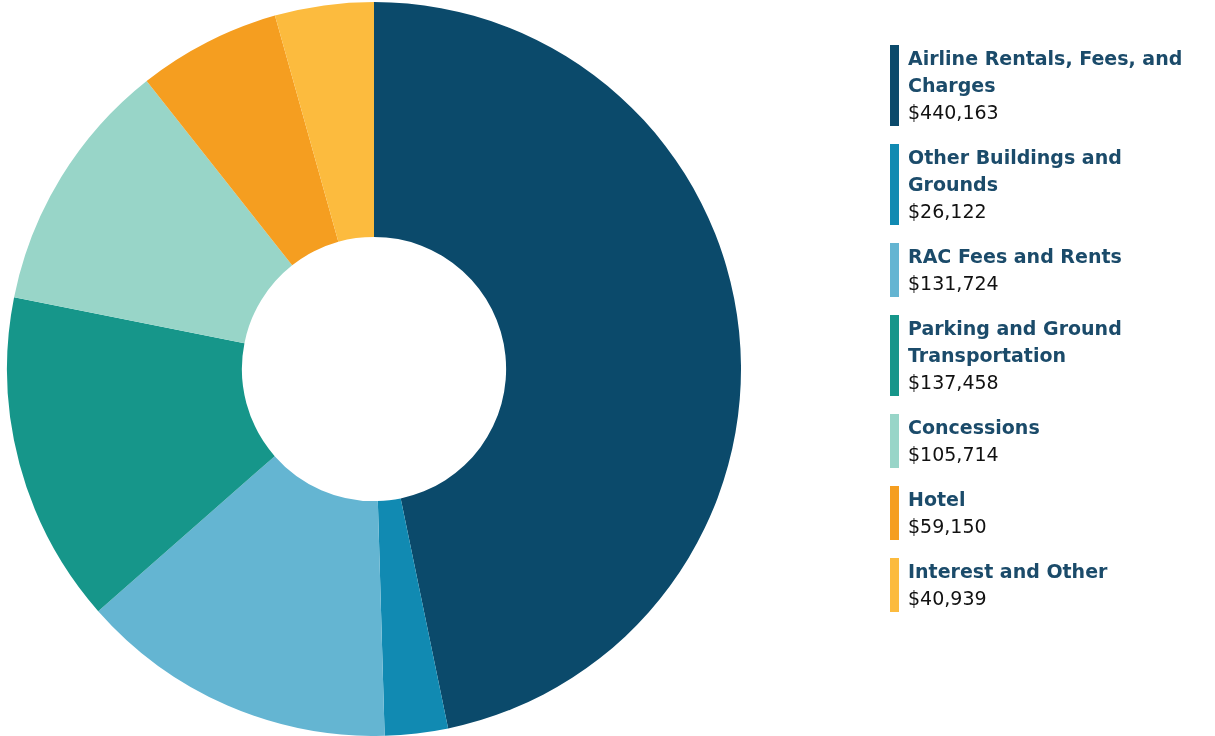 Image resolution: width=1215 pixels, height=736 pixels. I want to click on data-label: $26,122, so click(948, 211).